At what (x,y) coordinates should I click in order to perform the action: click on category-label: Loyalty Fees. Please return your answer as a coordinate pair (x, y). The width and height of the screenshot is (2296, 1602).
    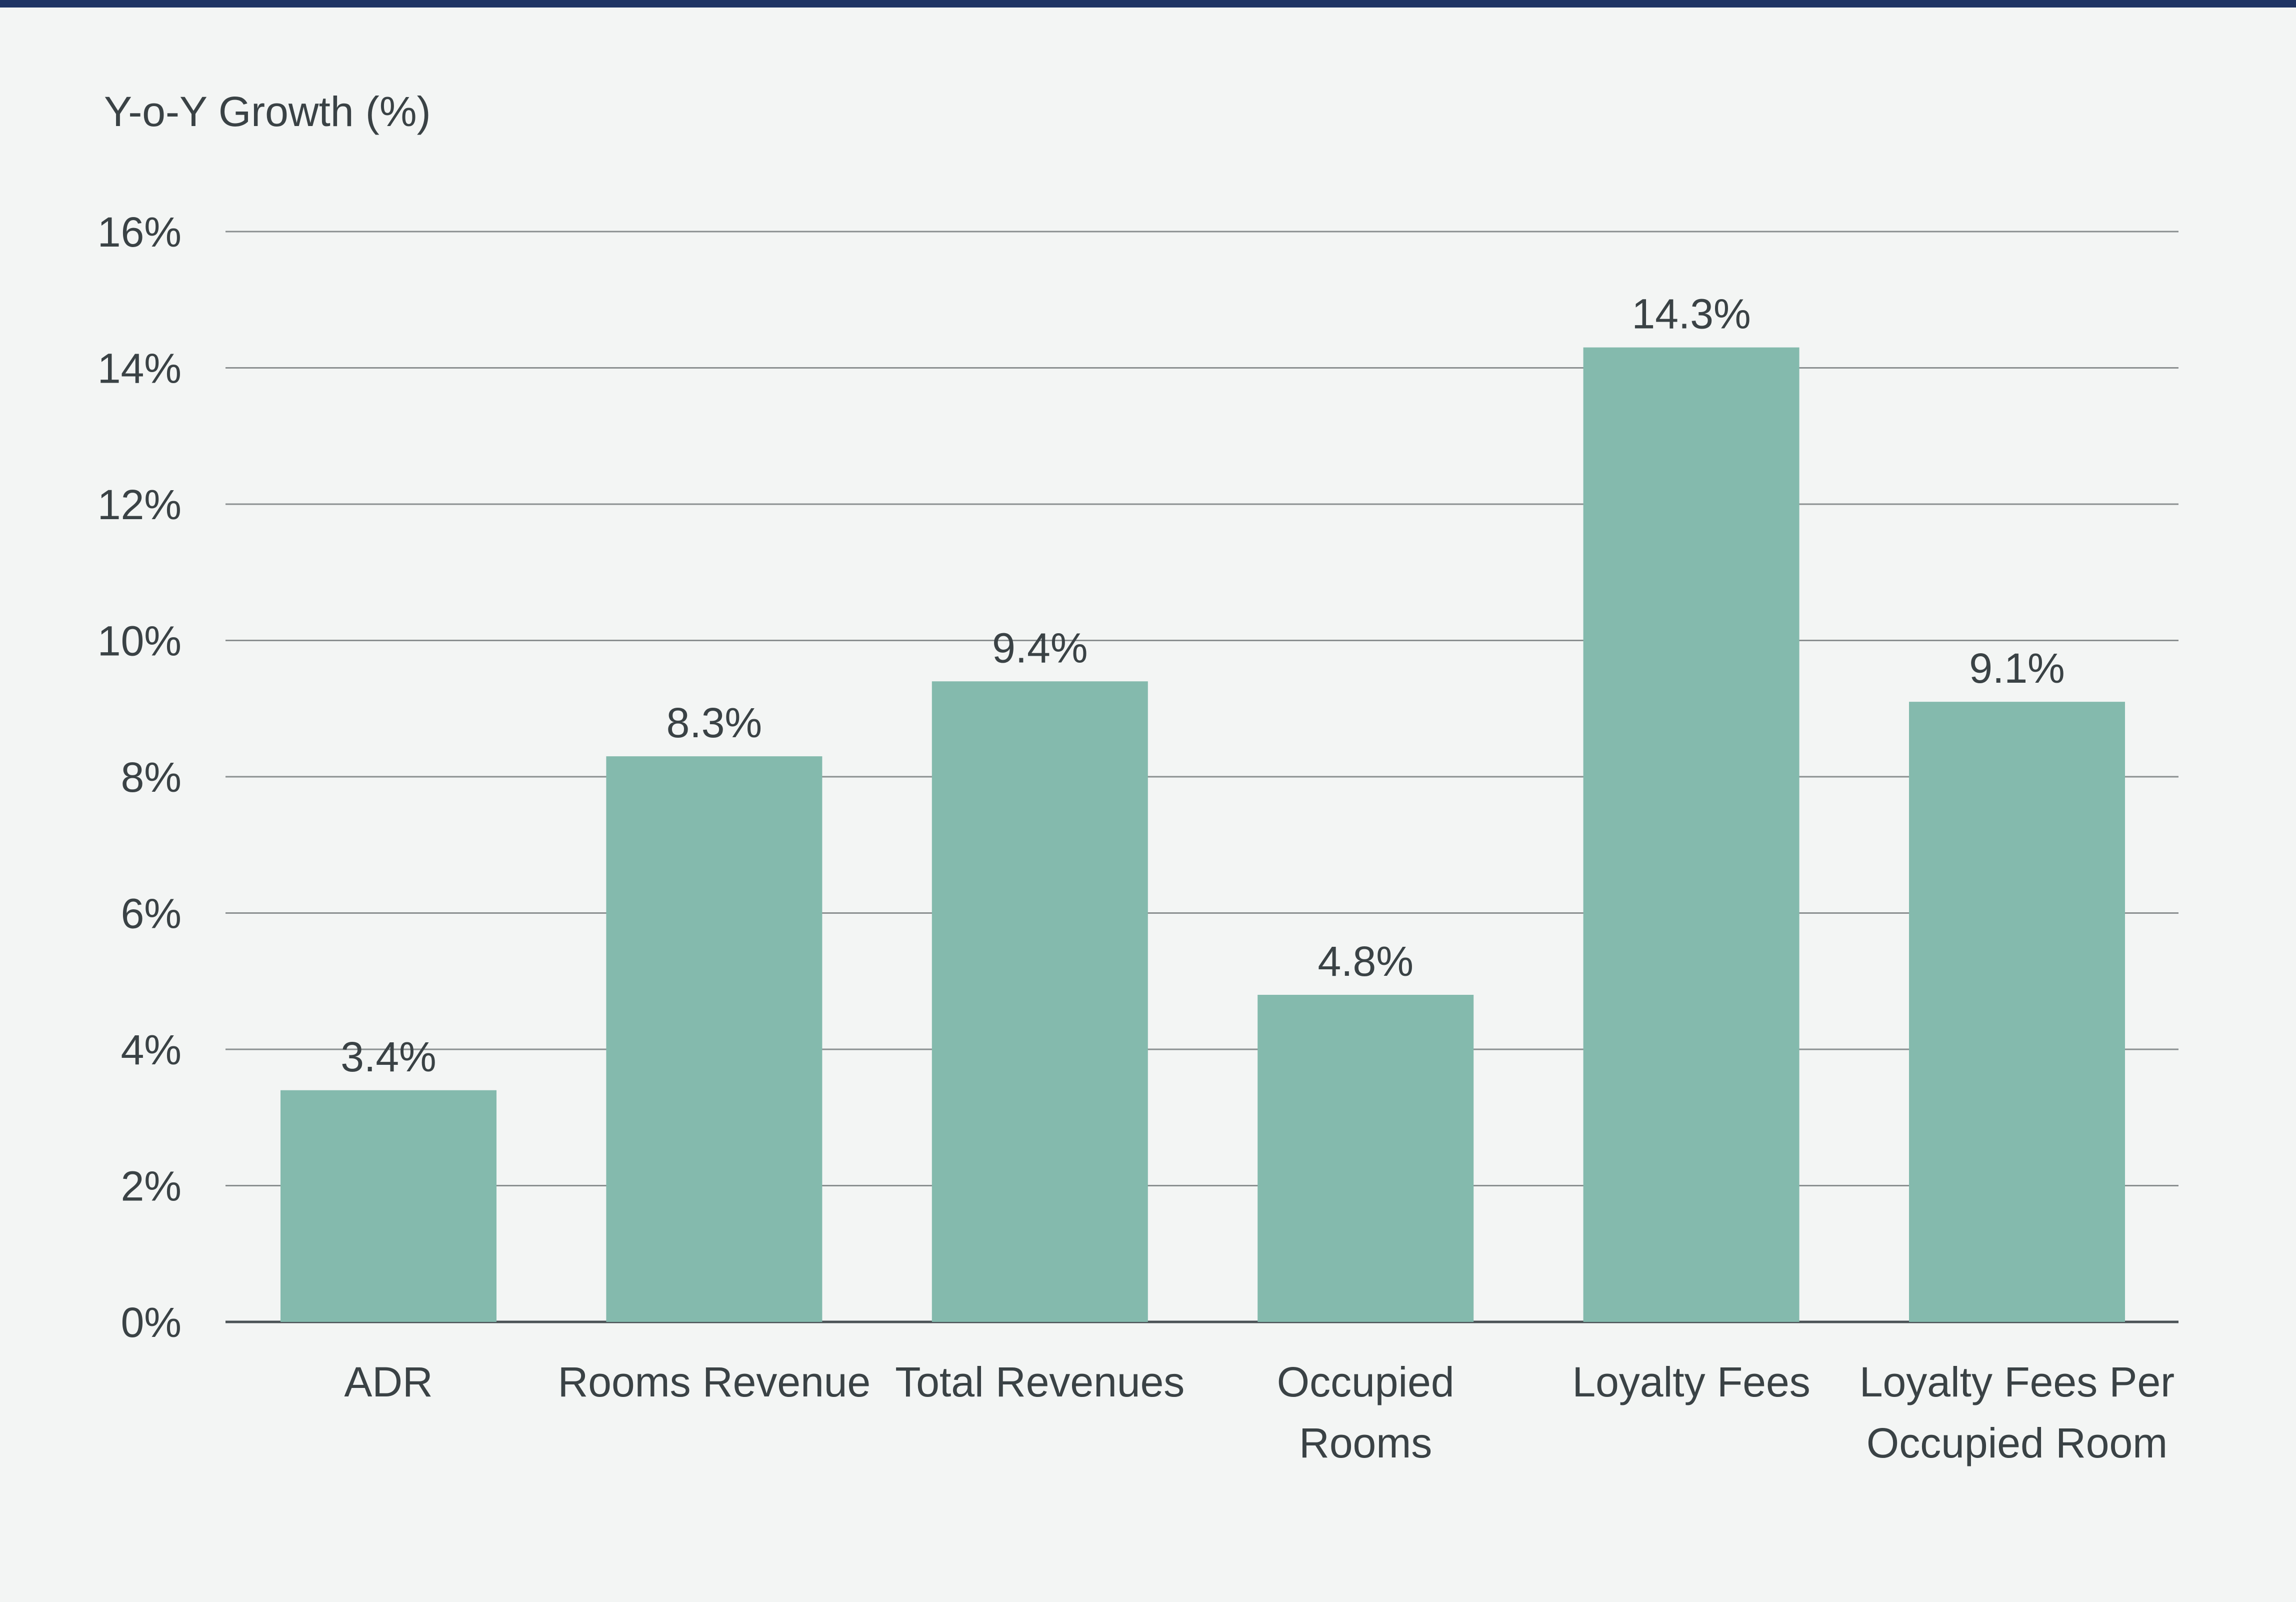
    Looking at the image, I should click on (1691, 1382).